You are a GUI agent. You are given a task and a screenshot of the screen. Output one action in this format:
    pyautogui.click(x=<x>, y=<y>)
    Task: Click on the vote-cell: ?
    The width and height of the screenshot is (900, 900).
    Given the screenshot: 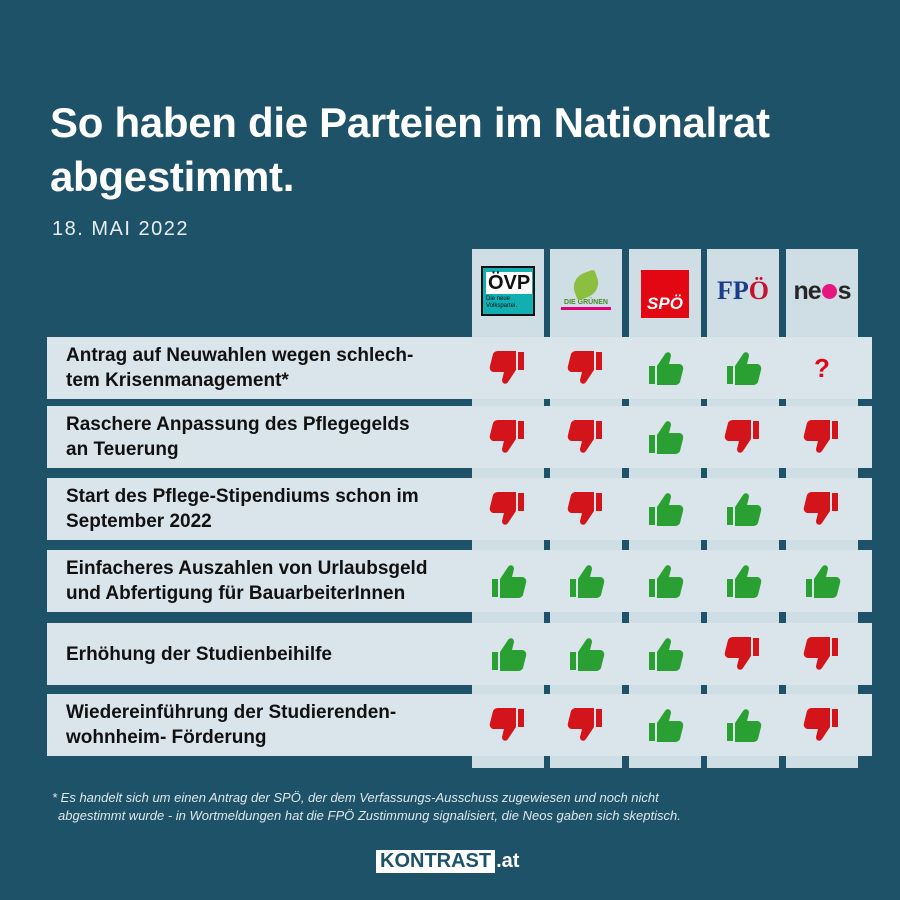 What is the action you would take?
    pyautogui.click(x=822, y=368)
    